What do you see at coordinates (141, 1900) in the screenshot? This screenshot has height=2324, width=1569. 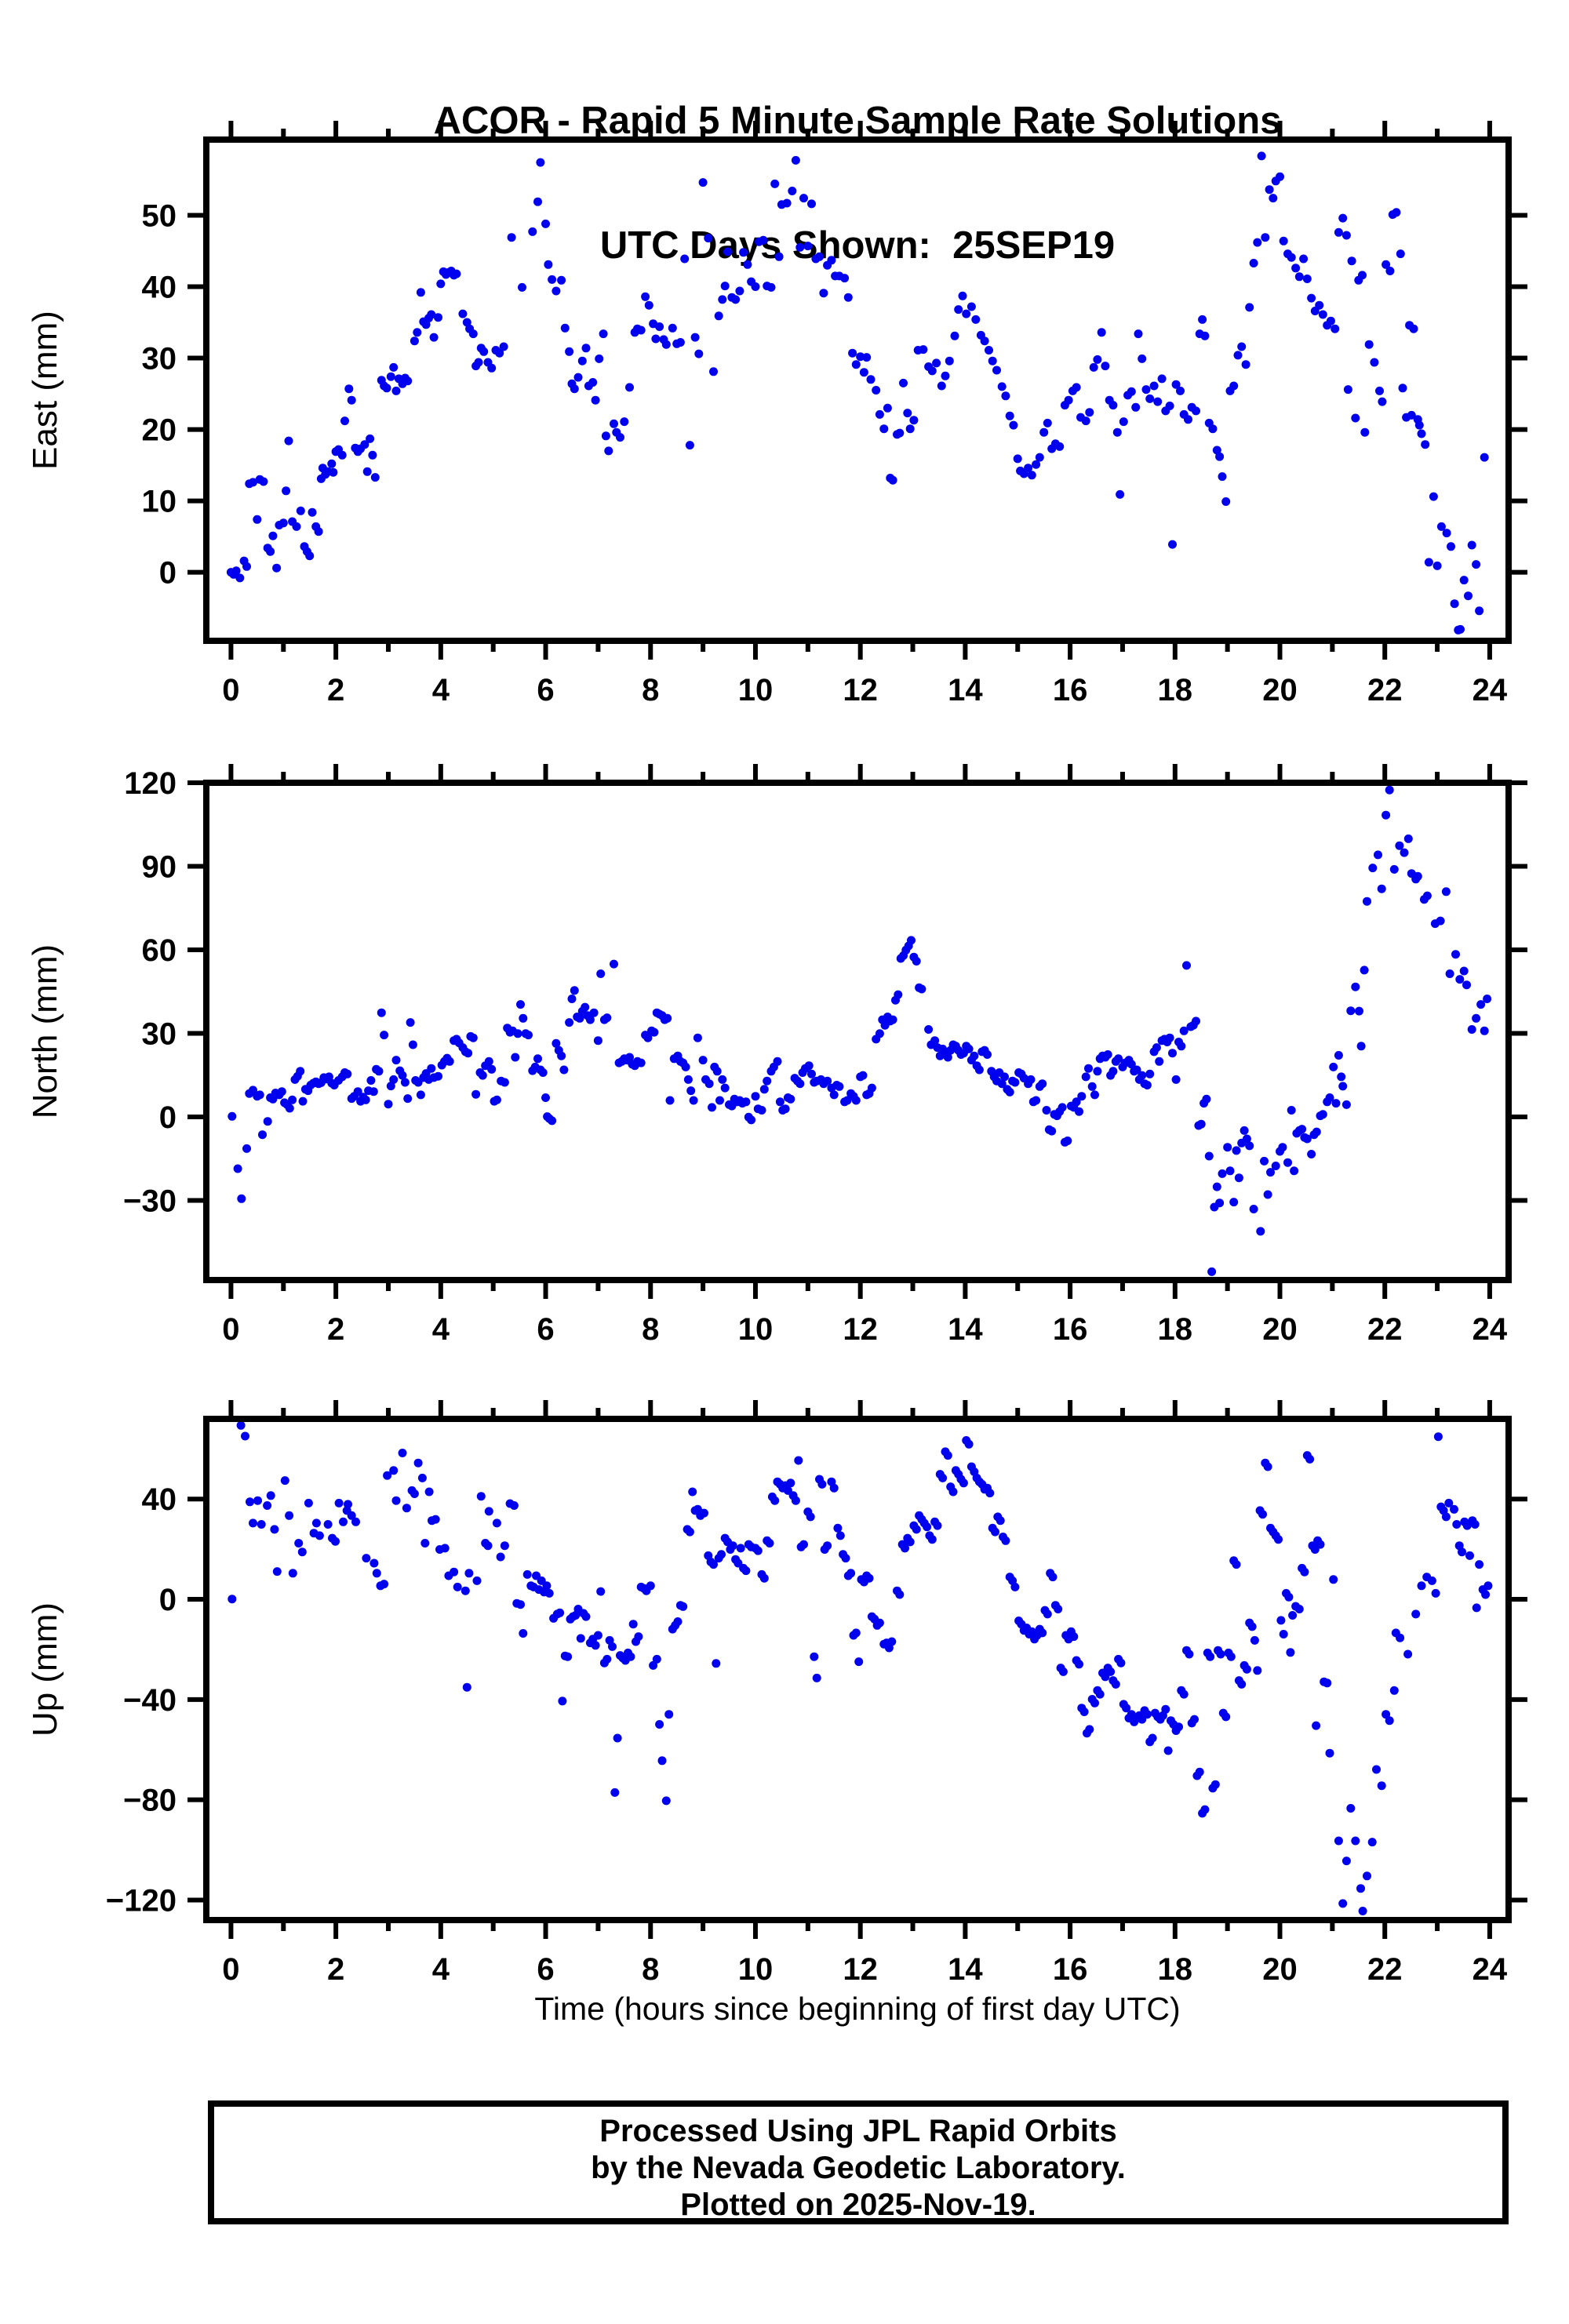 I see `svg-text: −120` at bounding box center [141, 1900].